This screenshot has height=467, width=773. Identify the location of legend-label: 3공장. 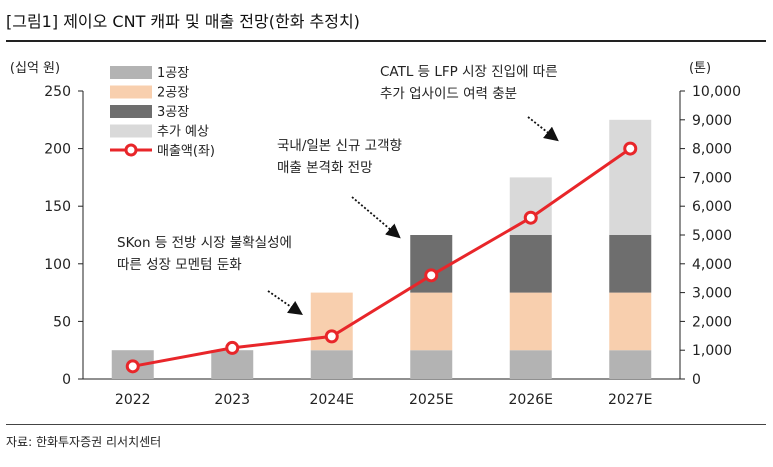
(173, 112).